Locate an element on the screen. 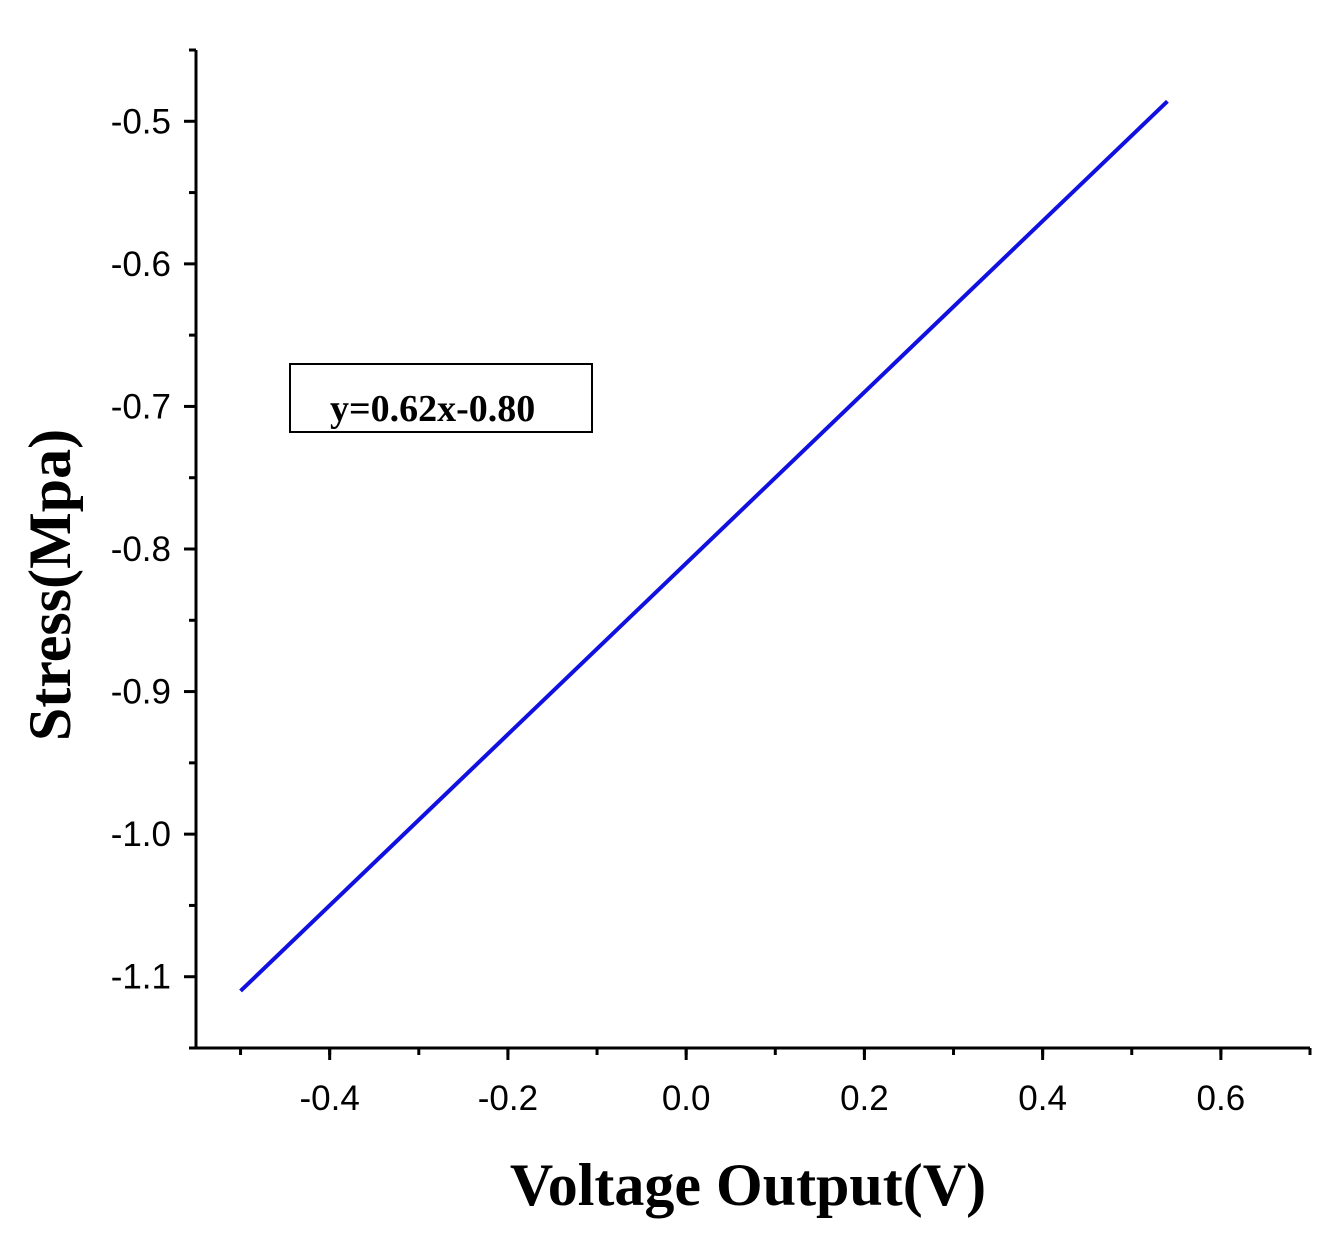 The width and height of the screenshot is (1326, 1244). y-axis-ticks: -0.5 -0.6 -0.7 -0.8 -0.9 -1.0 -1.1 is located at coordinates (153, 549).